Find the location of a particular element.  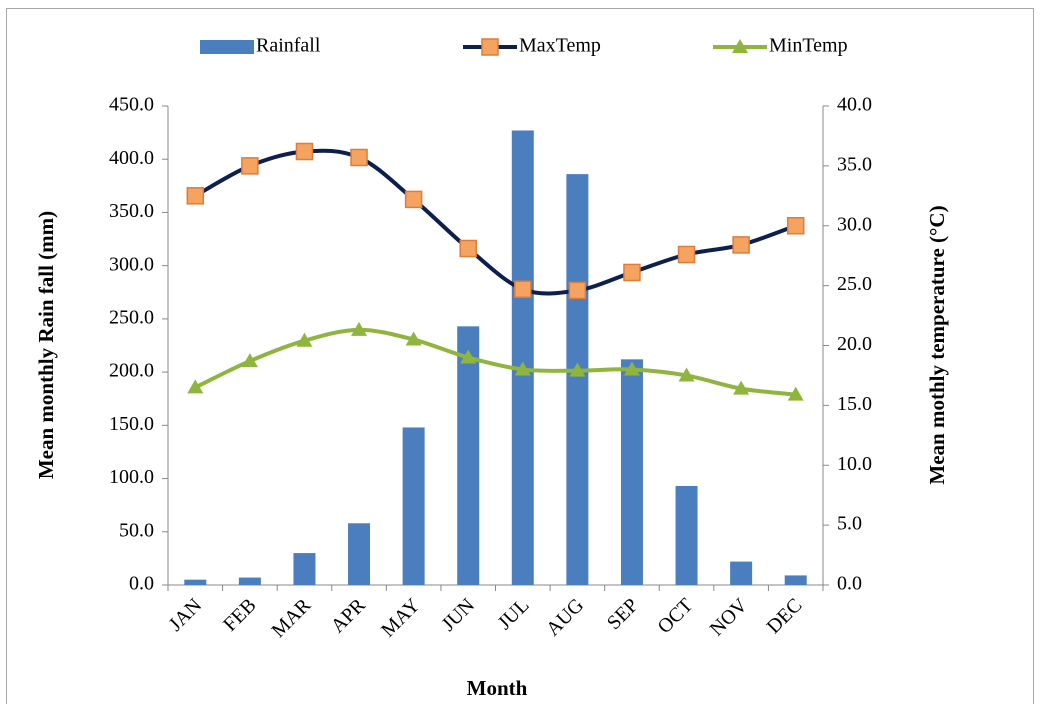

y2-tick-label: 20.0 is located at coordinates (854, 344).